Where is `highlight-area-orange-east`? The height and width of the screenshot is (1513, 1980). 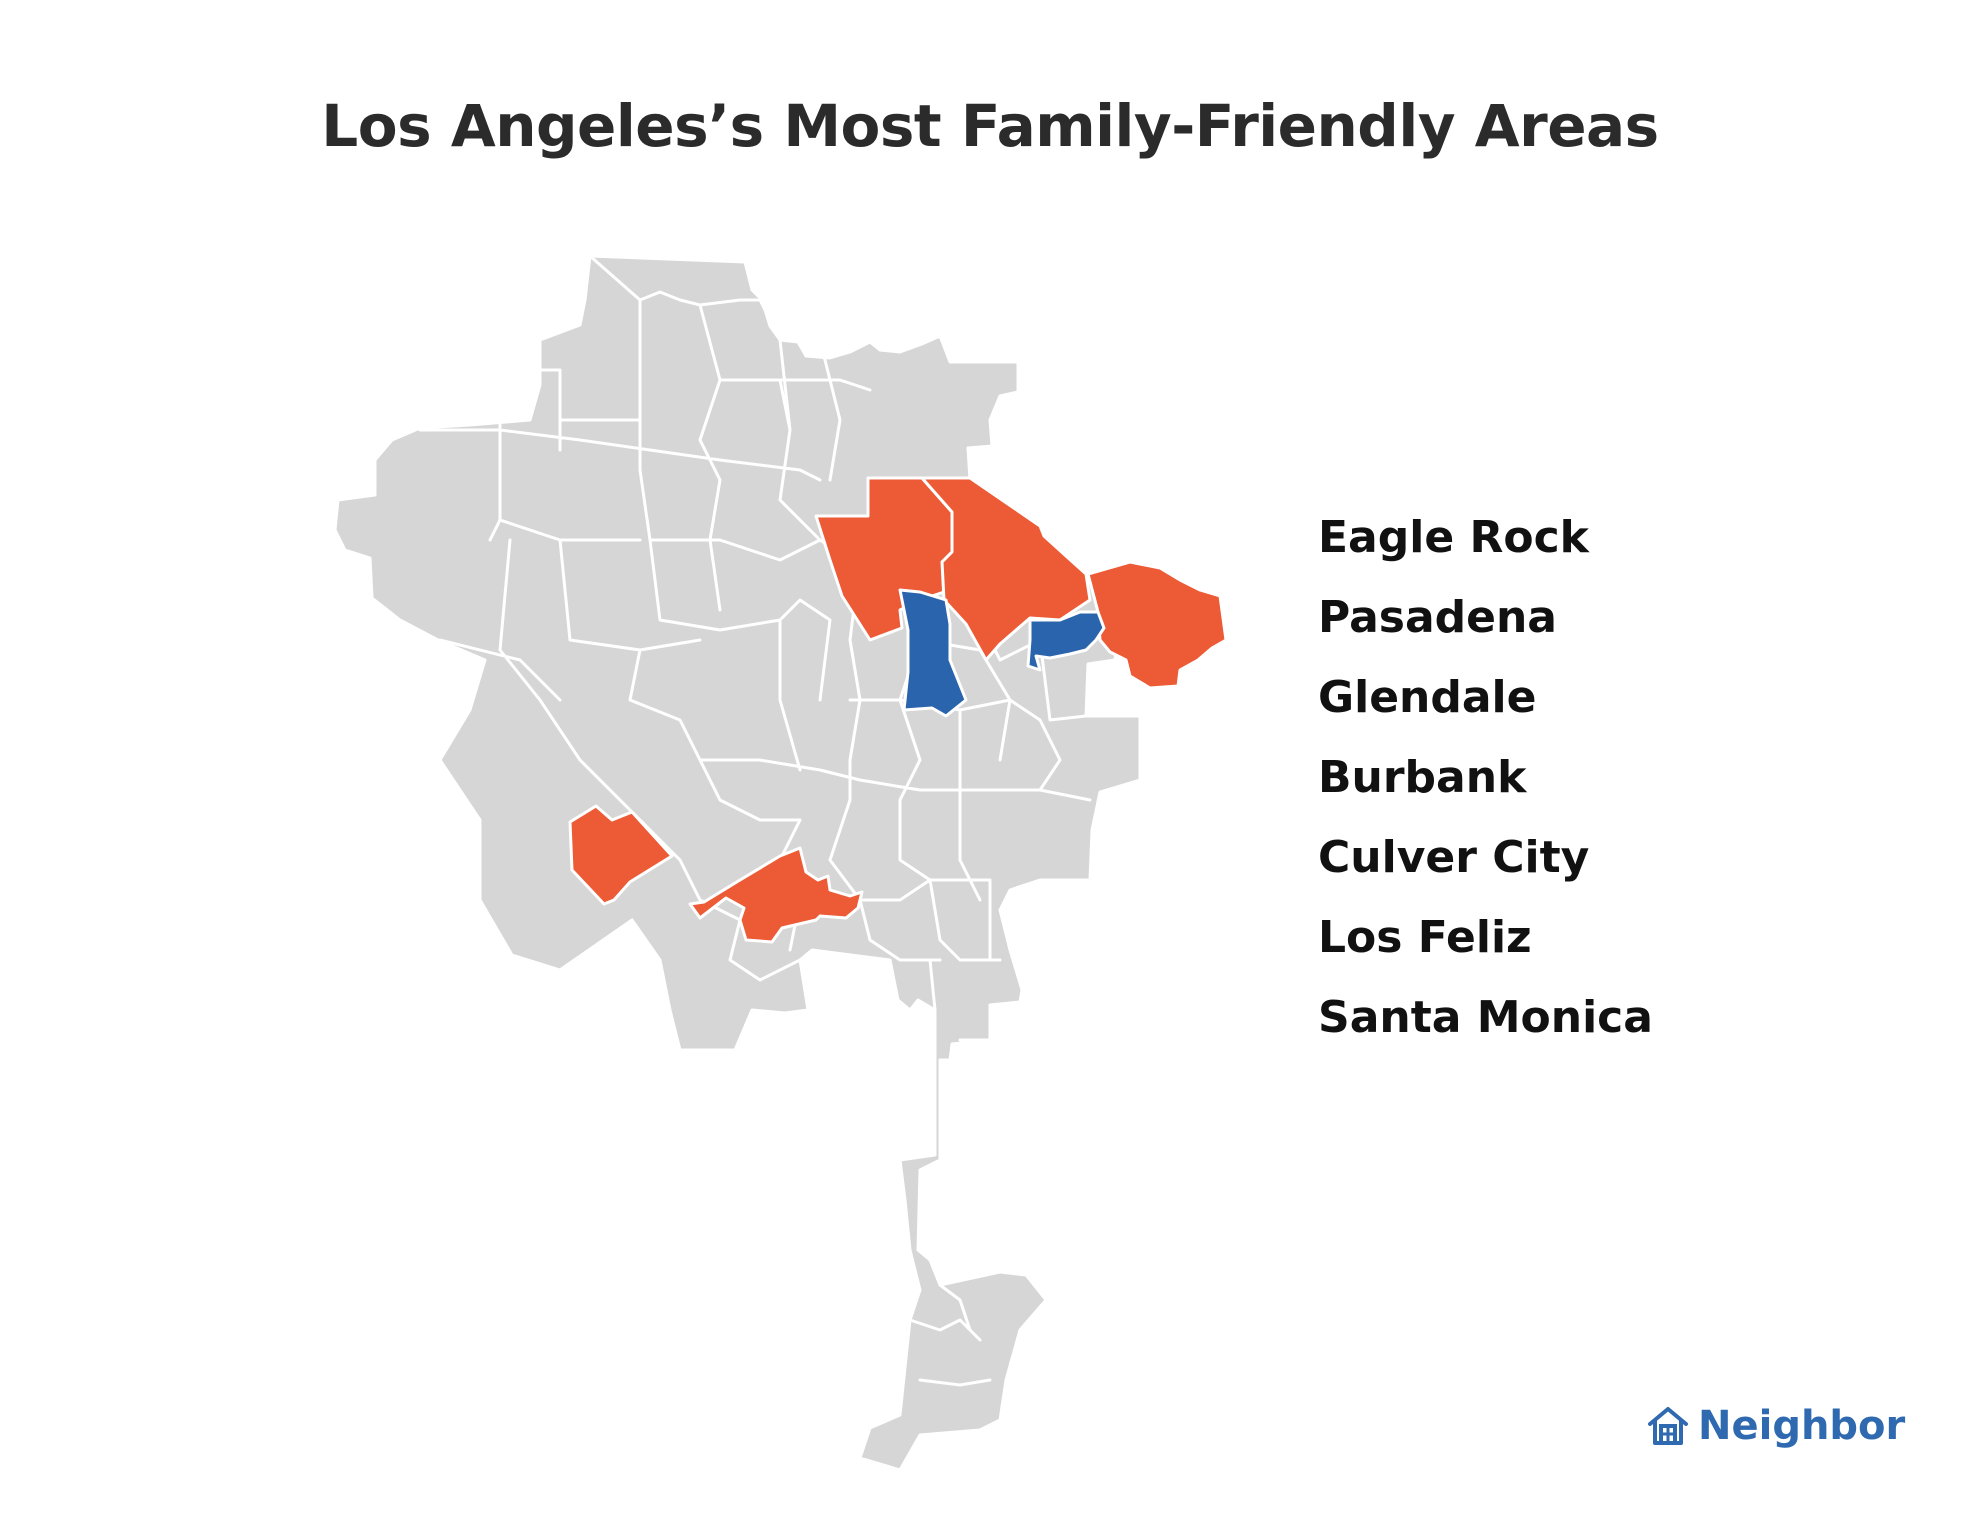
highlight-area-orange-east is located at coordinates (1157, 625).